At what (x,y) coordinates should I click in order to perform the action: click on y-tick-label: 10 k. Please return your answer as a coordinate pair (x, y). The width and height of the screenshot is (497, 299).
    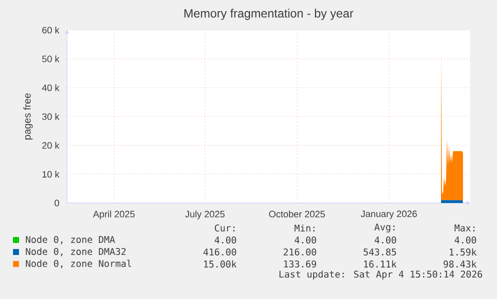
    Looking at the image, I should click on (51, 174).